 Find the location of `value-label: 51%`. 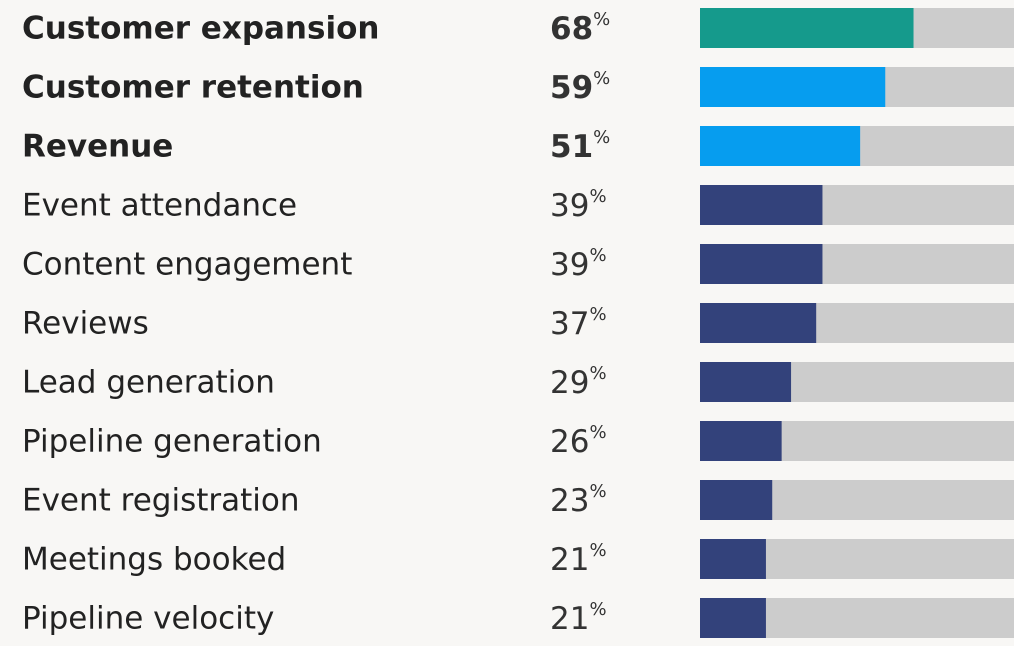

value-label: 51% is located at coordinates (580, 146).